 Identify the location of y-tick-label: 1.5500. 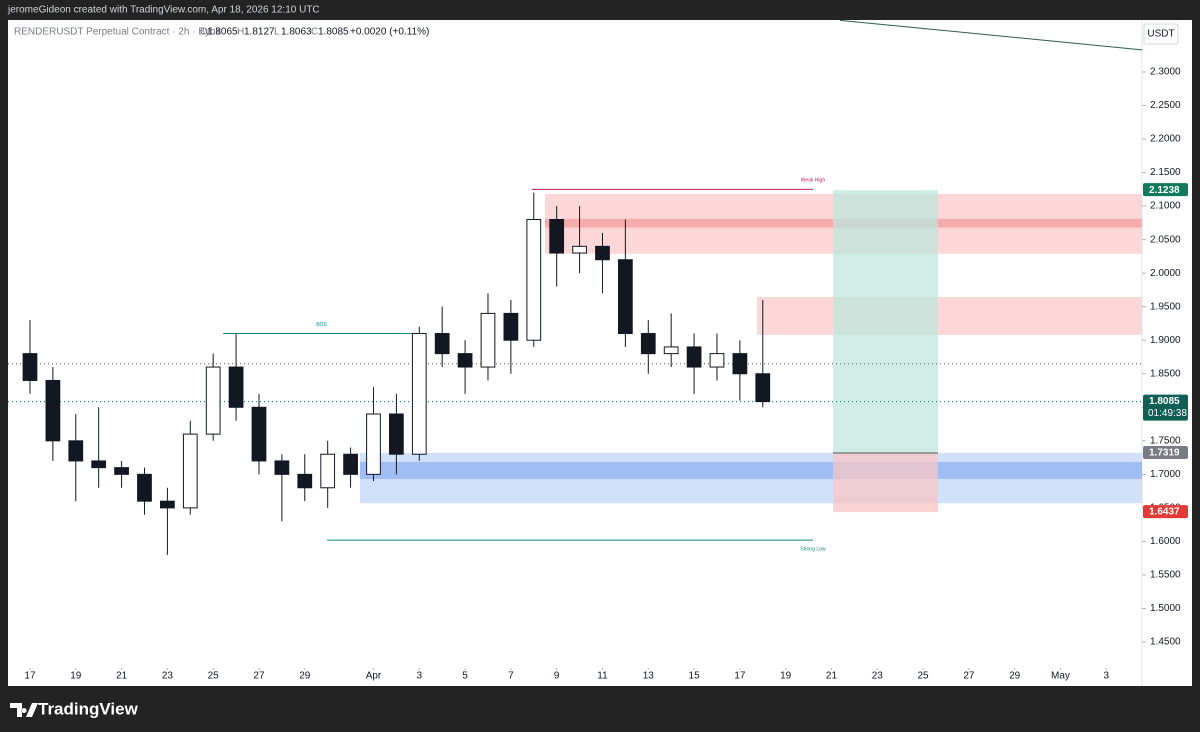
(1165, 575).